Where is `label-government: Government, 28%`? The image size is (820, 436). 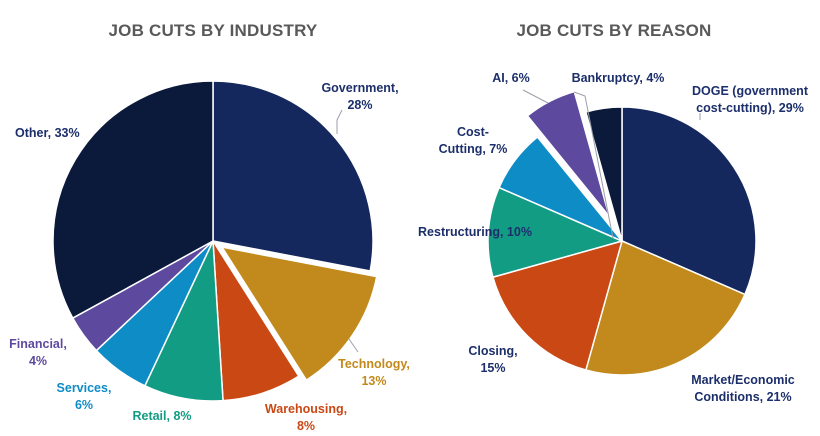
label-government: Government, 28% is located at coordinates (359, 96).